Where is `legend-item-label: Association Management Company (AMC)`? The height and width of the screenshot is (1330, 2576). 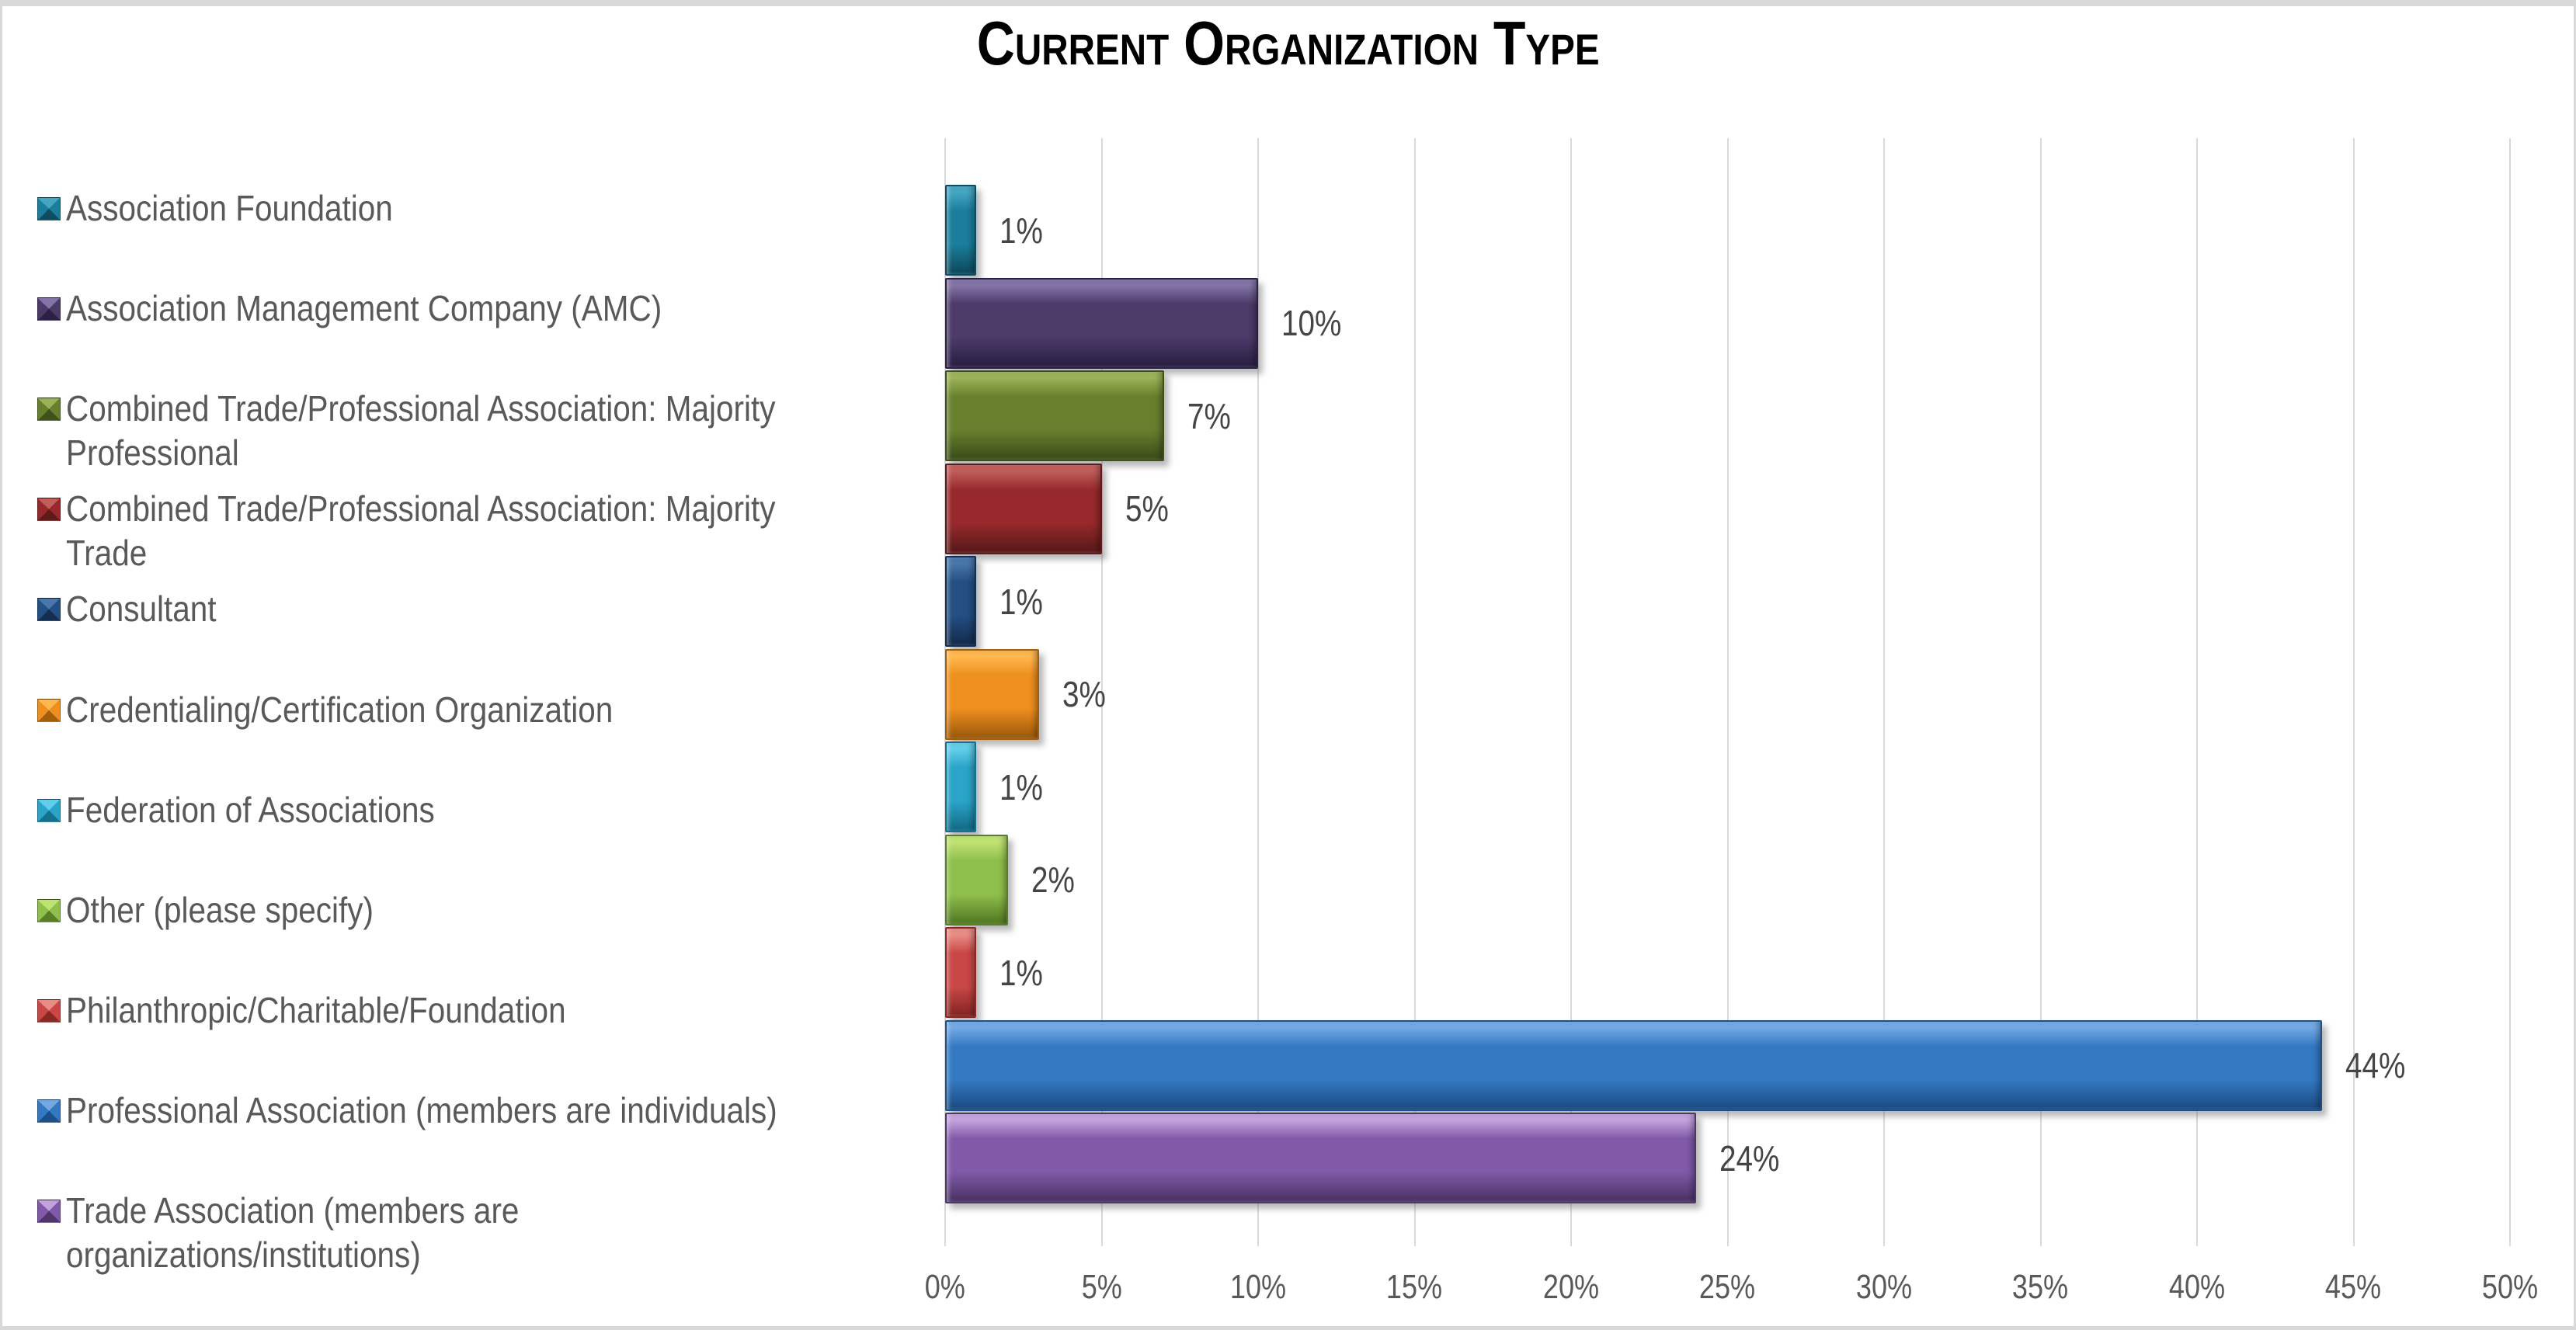
legend-item-label: Association Management Company (AMC) is located at coordinates (364, 308).